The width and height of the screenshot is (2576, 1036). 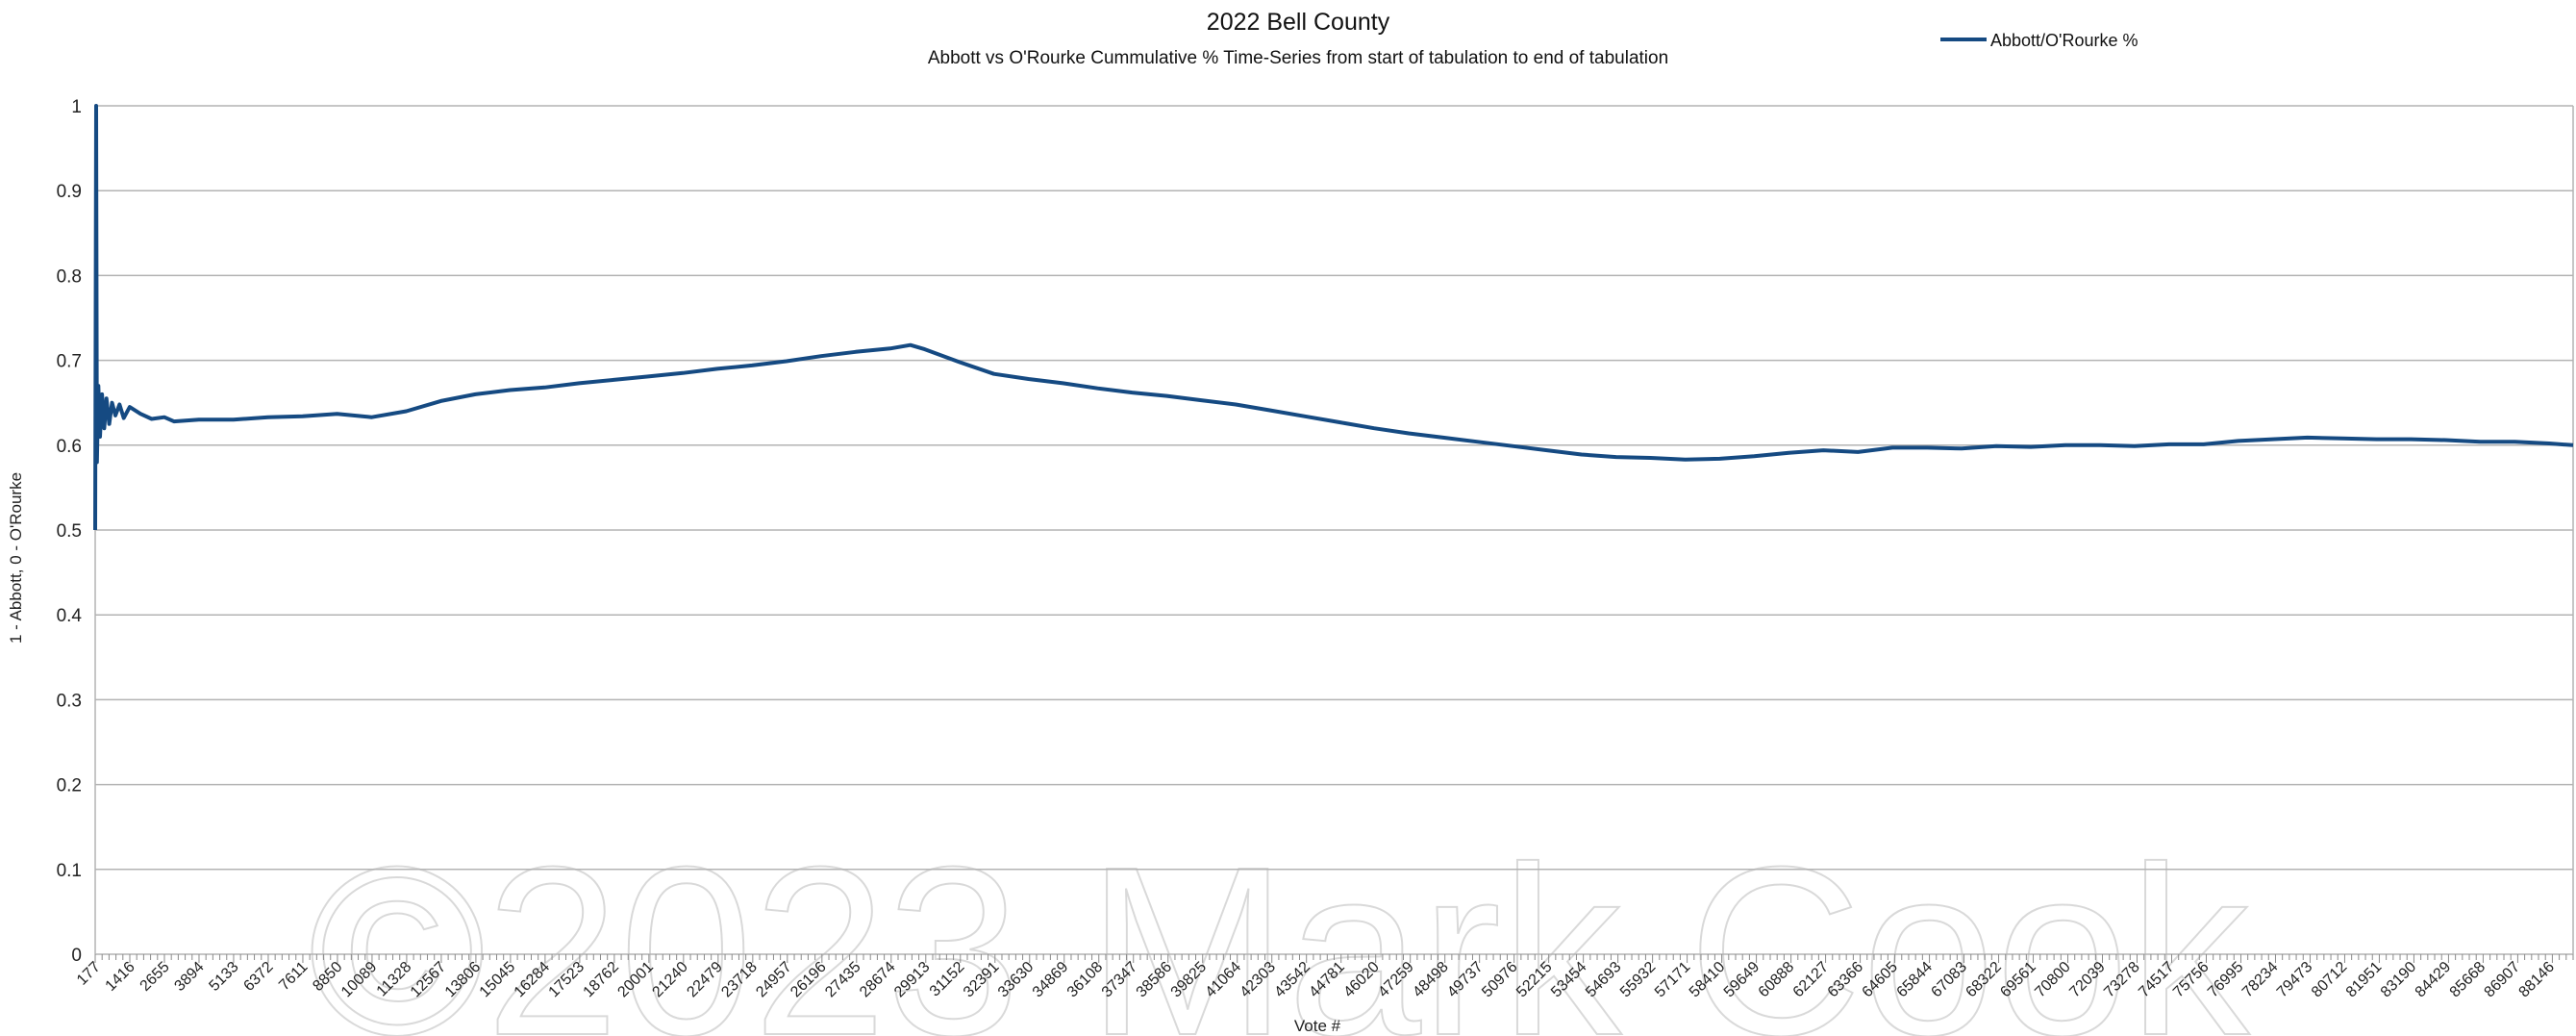 What do you see at coordinates (69, 447) in the screenshot?
I see `y-tick-label: 0.6` at bounding box center [69, 447].